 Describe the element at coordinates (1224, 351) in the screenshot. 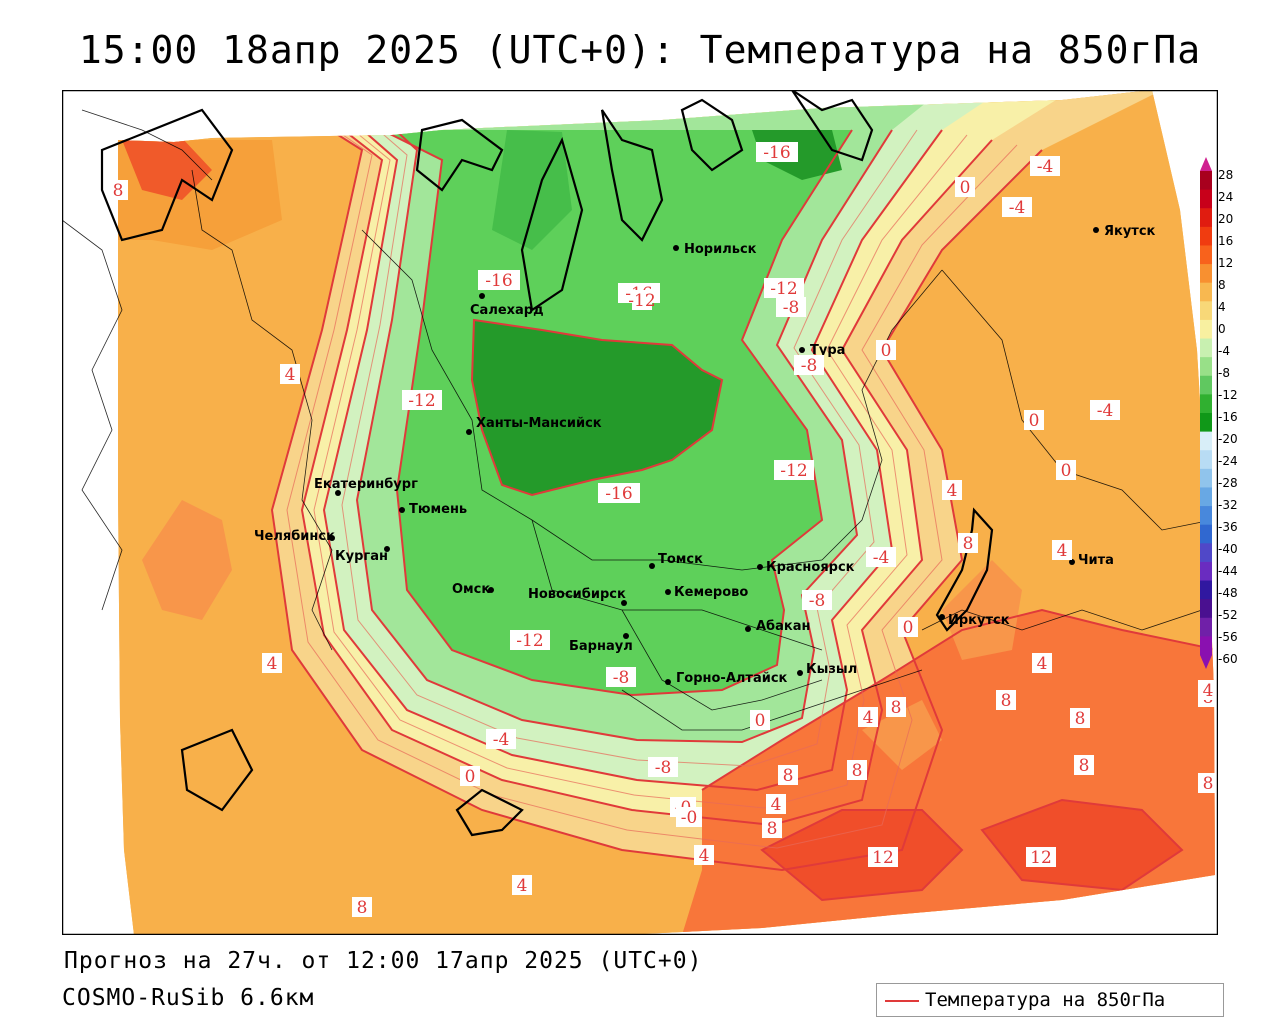

I see `colorbar-tick-label: -4` at that location.